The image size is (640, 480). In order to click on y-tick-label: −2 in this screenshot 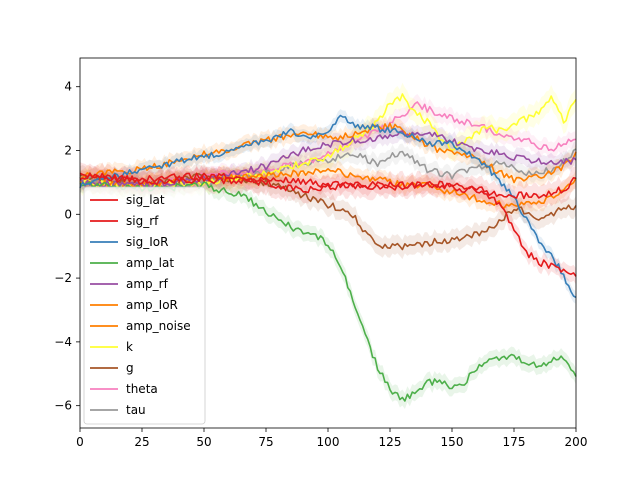, I will do `click(63, 278)`.